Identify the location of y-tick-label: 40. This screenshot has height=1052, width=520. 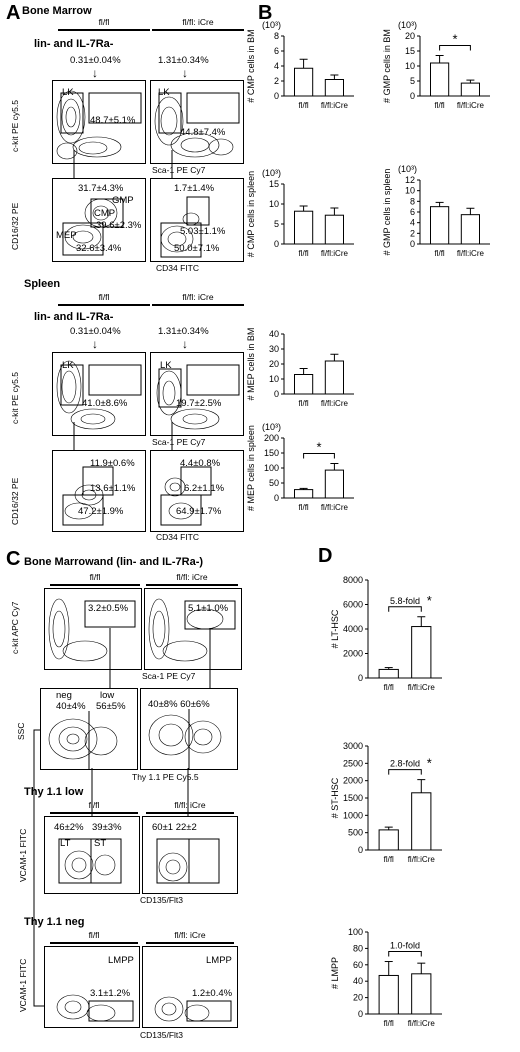
(274, 334).